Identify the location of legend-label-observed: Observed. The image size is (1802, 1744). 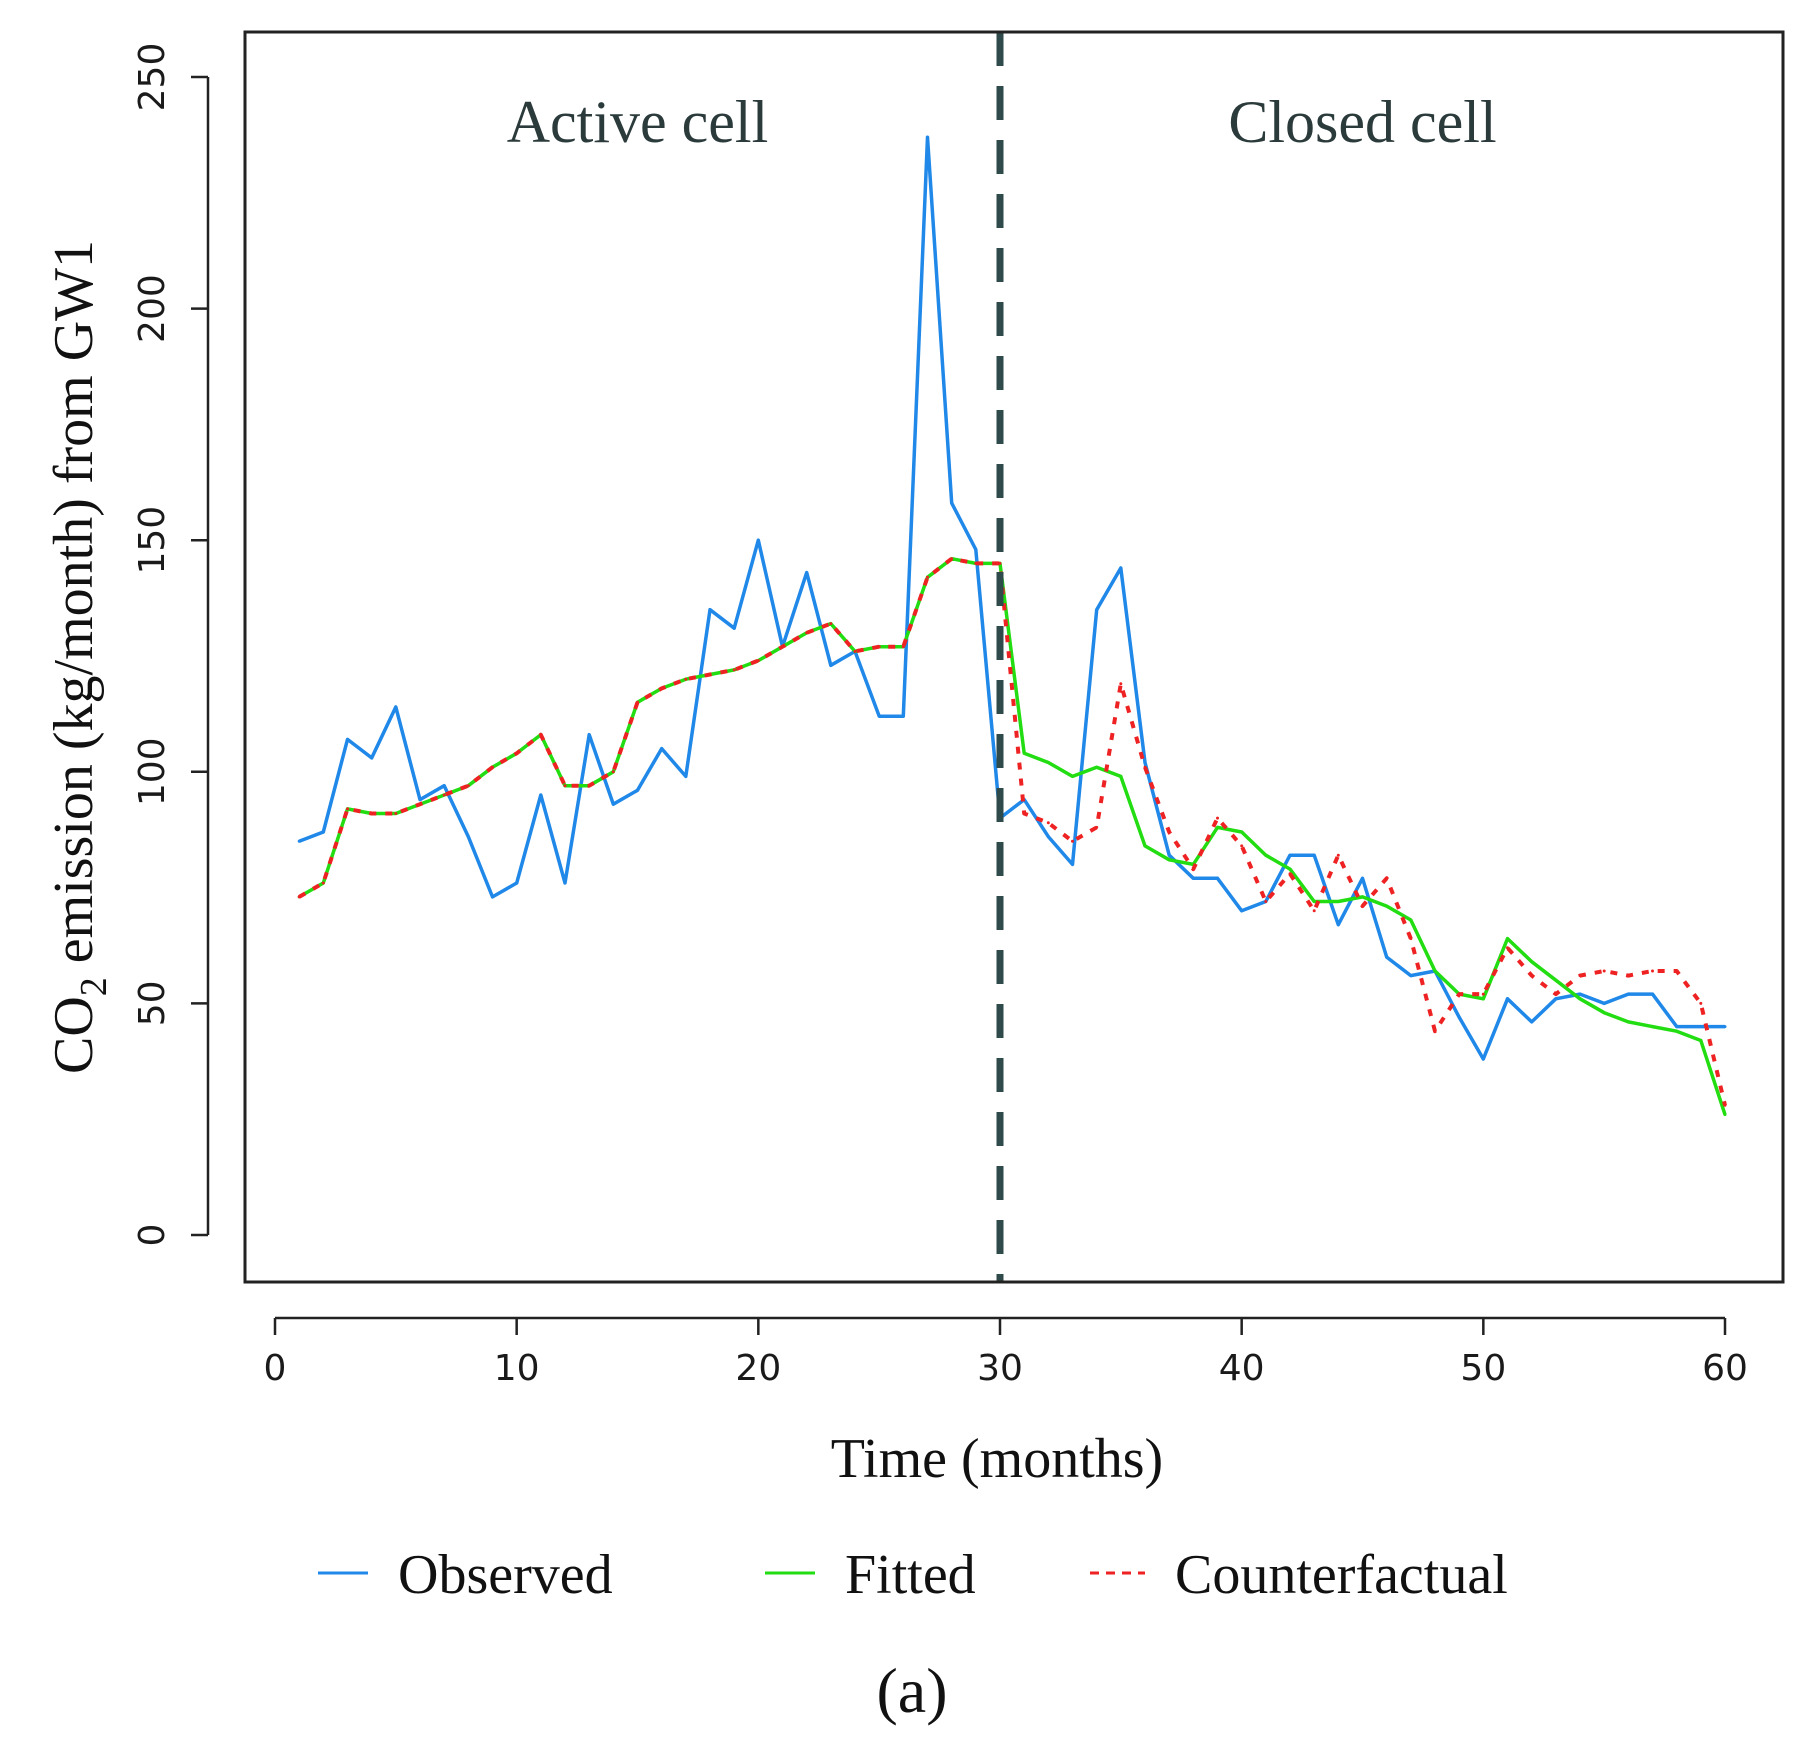
(505, 1575).